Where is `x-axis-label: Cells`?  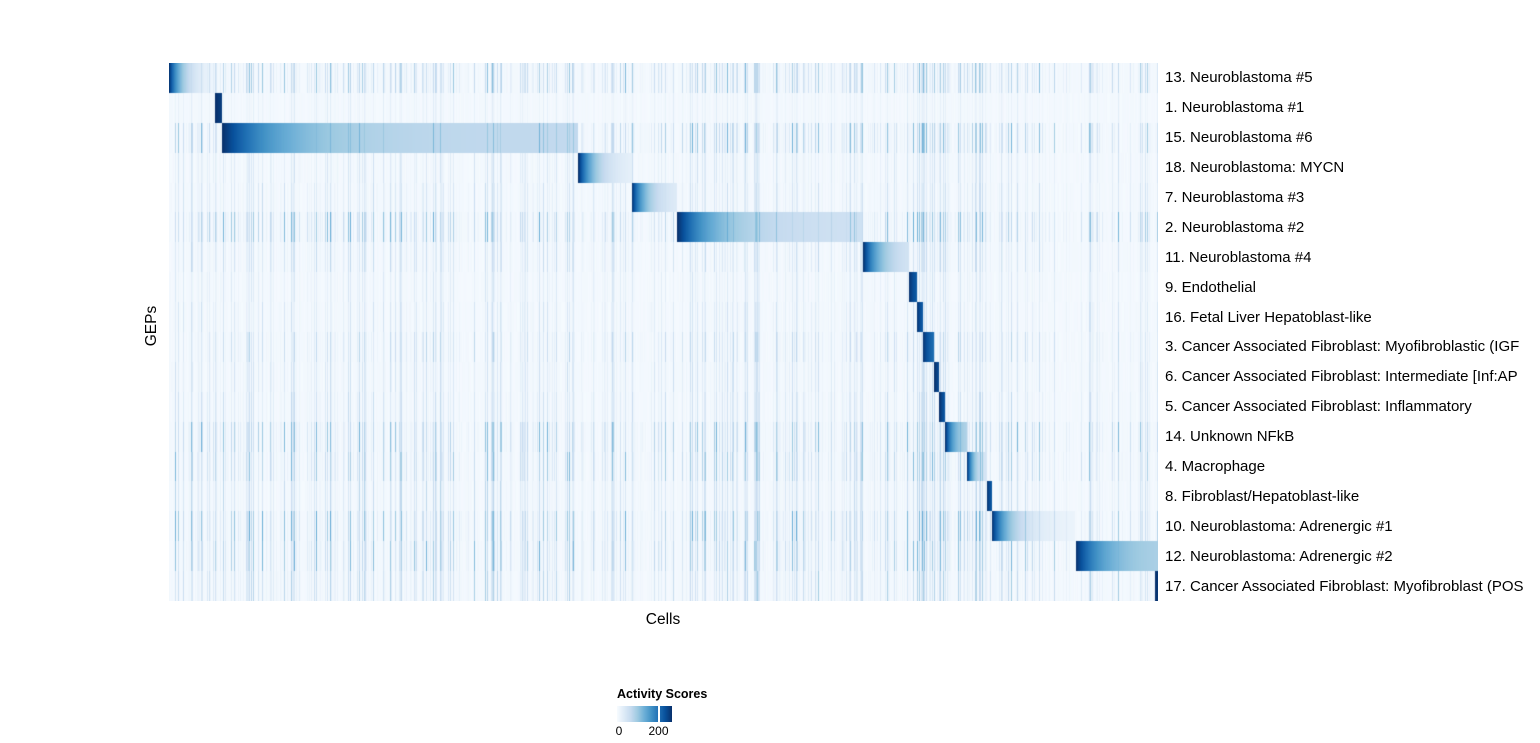
x-axis-label: Cells is located at coordinates (663, 619).